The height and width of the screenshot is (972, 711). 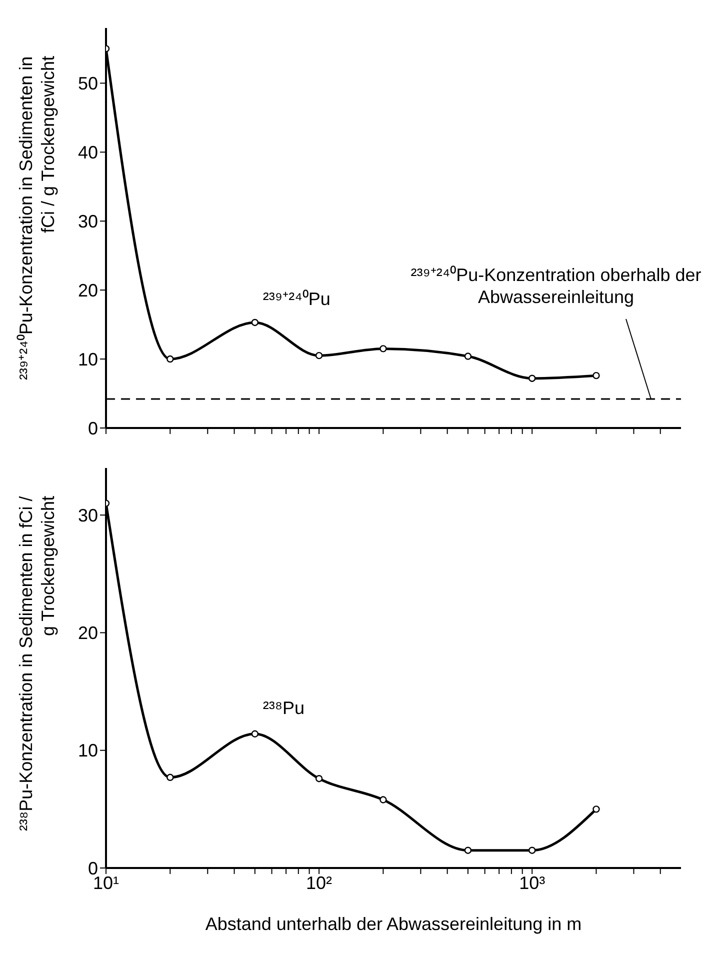 I want to click on ref-line-label: ²³⁹⁺²⁴⁰Pu-Konzentration oberhalb der Abwassereinleitung, so click(x=556, y=286).